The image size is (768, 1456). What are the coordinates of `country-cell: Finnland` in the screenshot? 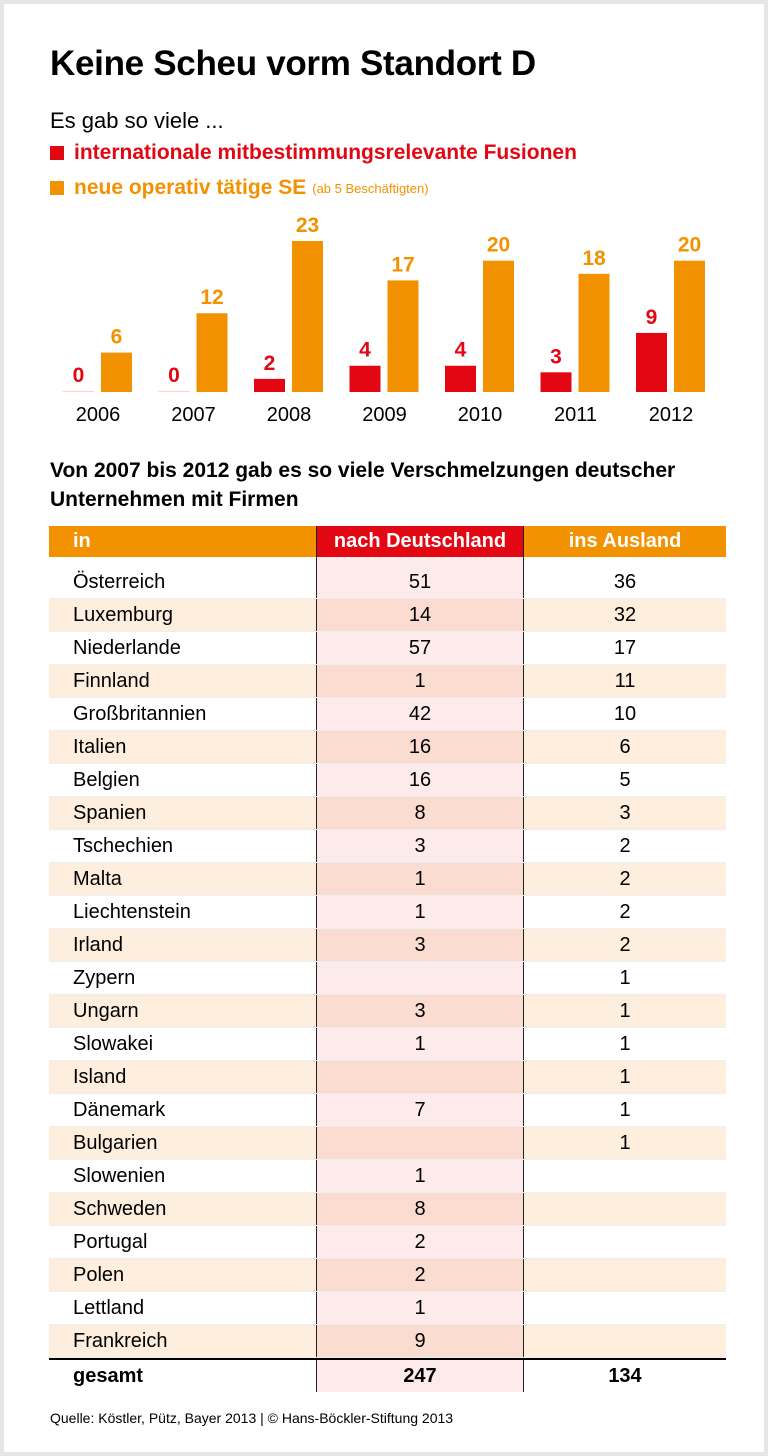 It's located at (111, 680).